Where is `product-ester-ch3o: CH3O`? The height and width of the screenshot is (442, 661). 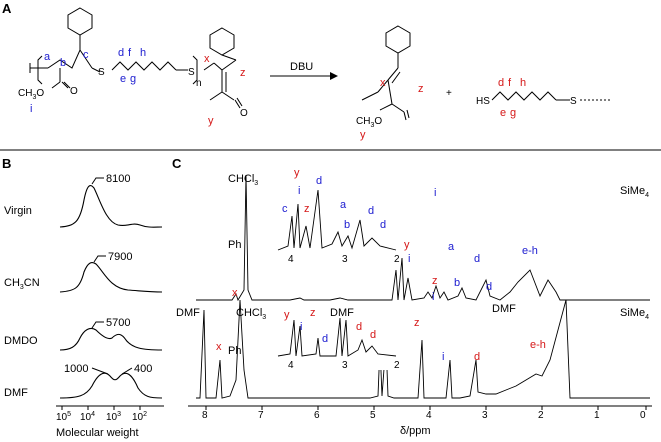 product-ester-ch3o: CH3O is located at coordinates (369, 122).